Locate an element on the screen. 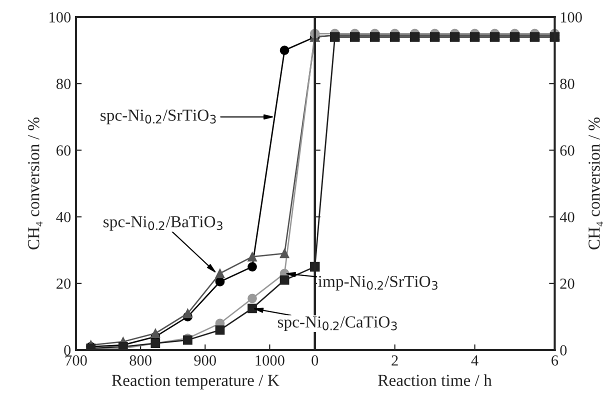 The width and height of the screenshot is (615, 411). x-axis-title: Reaction time / h is located at coordinates (435, 380).